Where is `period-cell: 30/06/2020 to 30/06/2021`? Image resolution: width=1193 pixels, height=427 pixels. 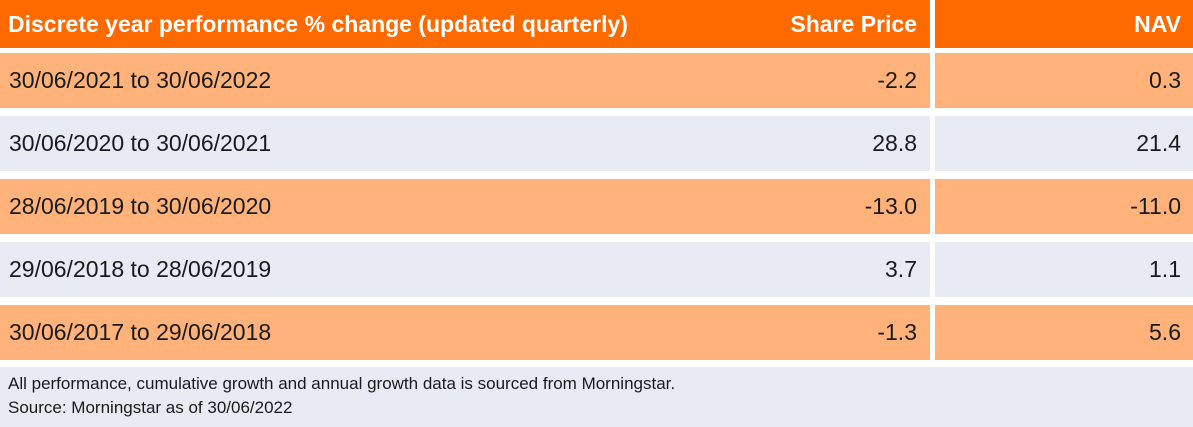 period-cell: 30/06/2020 to 30/06/2021 is located at coordinates (140, 143).